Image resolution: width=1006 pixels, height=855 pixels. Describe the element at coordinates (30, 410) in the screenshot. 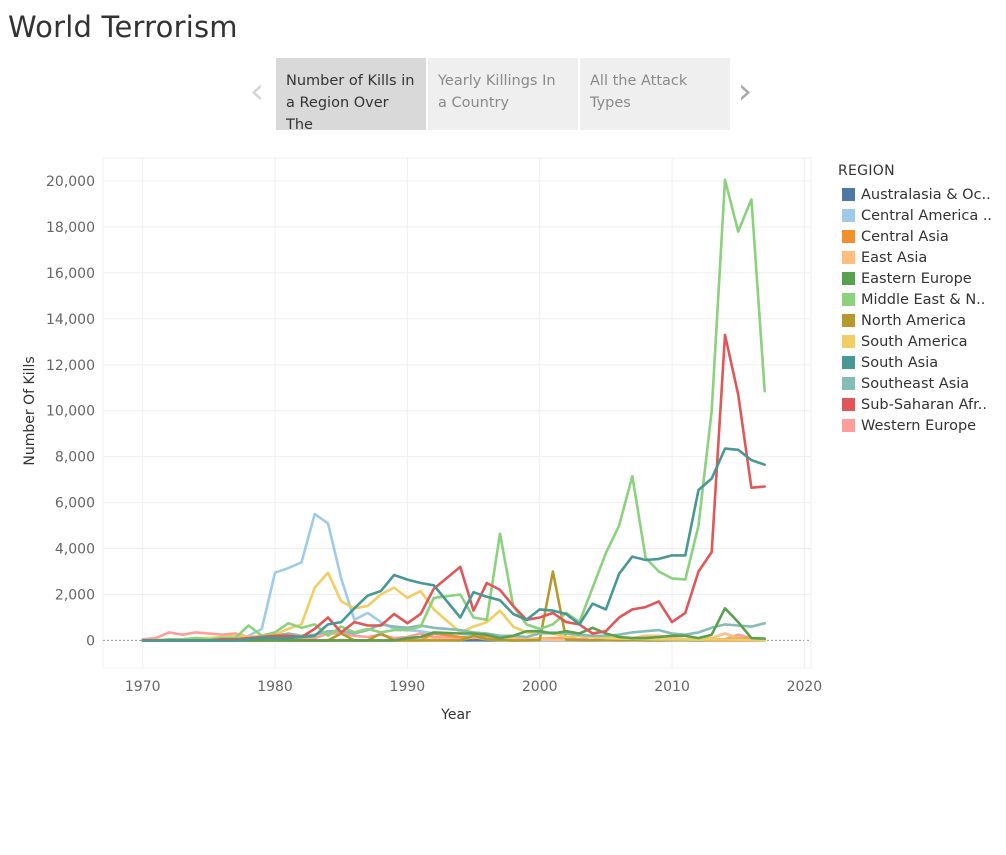

I see `y-axis-title: Number Of Kills` at that location.